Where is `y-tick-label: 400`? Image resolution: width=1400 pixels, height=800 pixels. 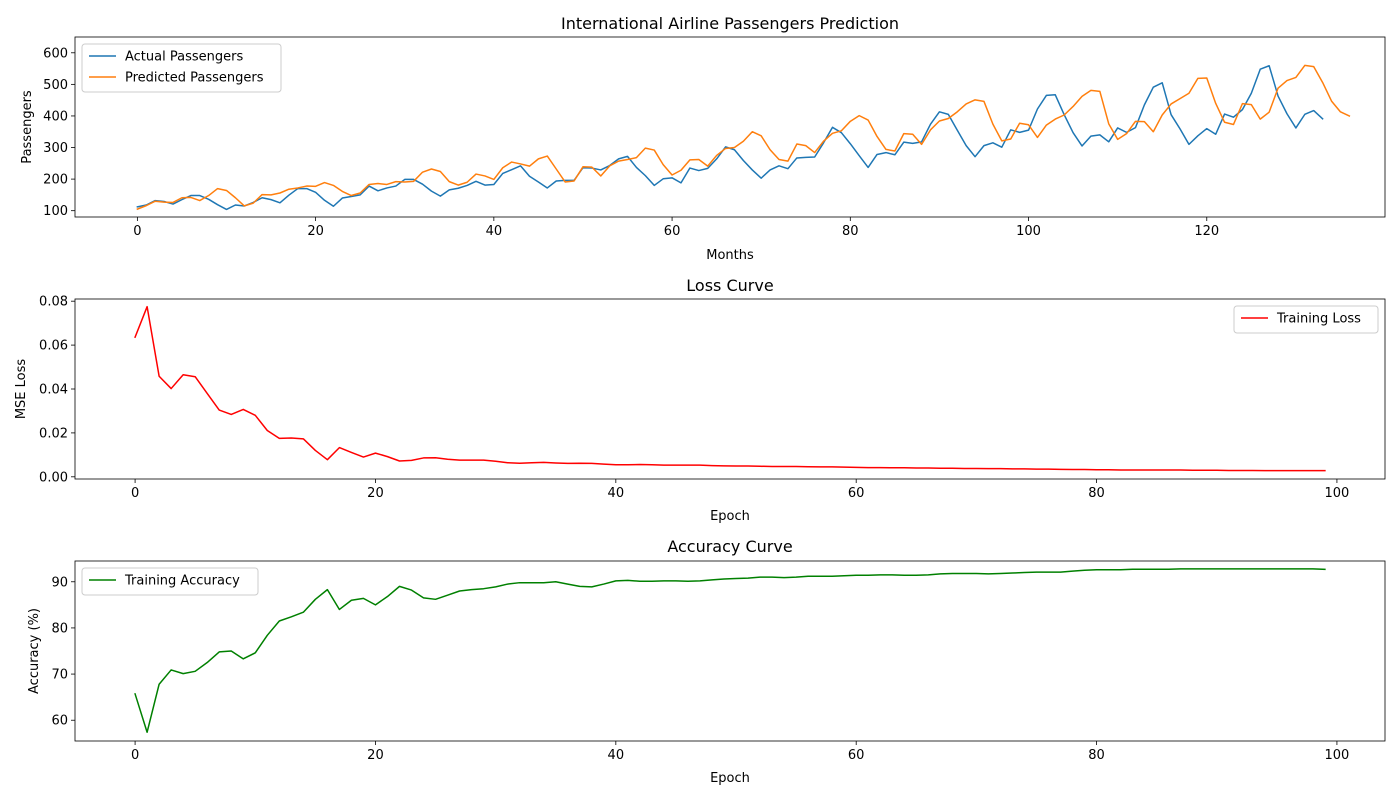
y-tick-label: 400 is located at coordinates (55, 116).